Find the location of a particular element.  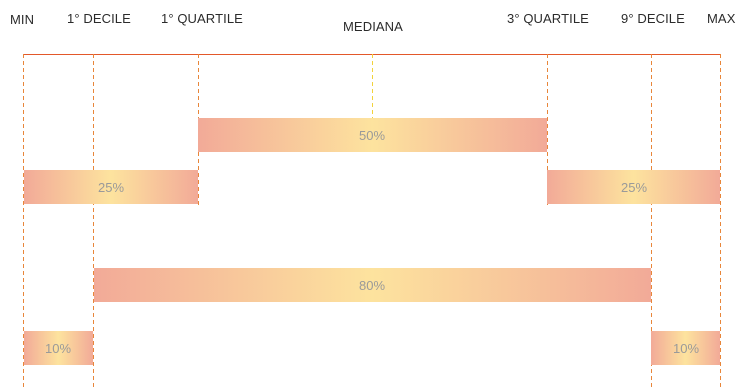

bar-upper-quartile-label: 25% is located at coordinates (634, 187).